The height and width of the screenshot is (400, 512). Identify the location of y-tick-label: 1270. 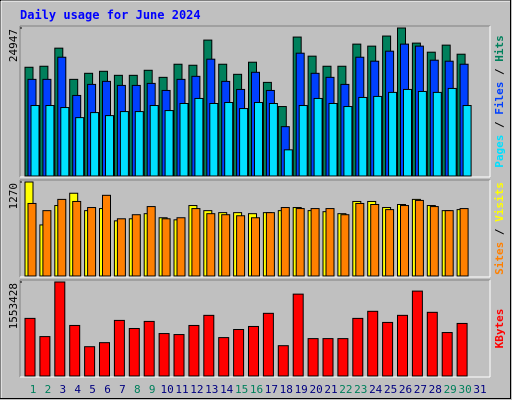
(13, 196).